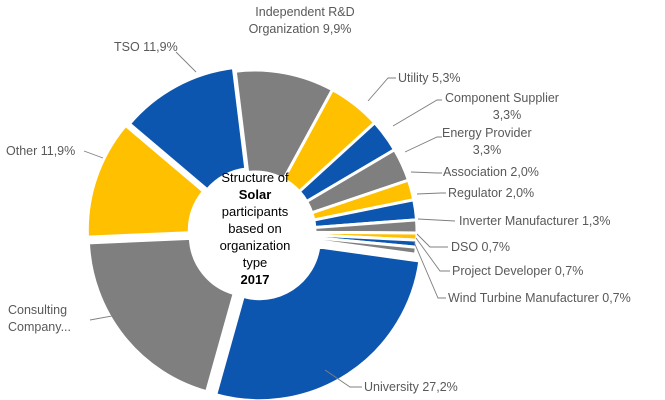  Describe the element at coordinates (255, 262) in the screenshot. I see `center-text-line6: type` at that location.